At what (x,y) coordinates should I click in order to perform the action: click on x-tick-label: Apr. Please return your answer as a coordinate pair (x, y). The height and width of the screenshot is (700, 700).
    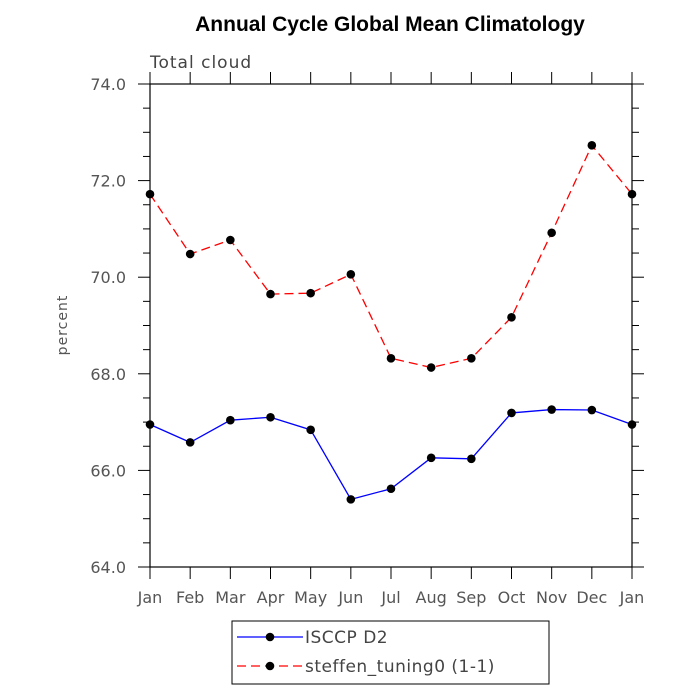
    Looking at the image, I should click on (271, 597).